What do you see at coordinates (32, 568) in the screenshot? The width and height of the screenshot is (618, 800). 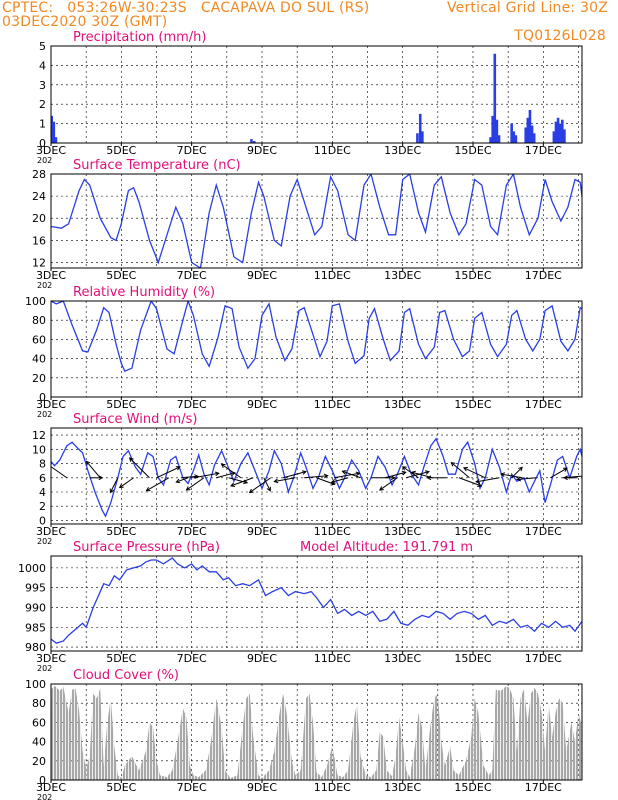 I see `y-tick-label: 1000` at bounding box center [32, 568].